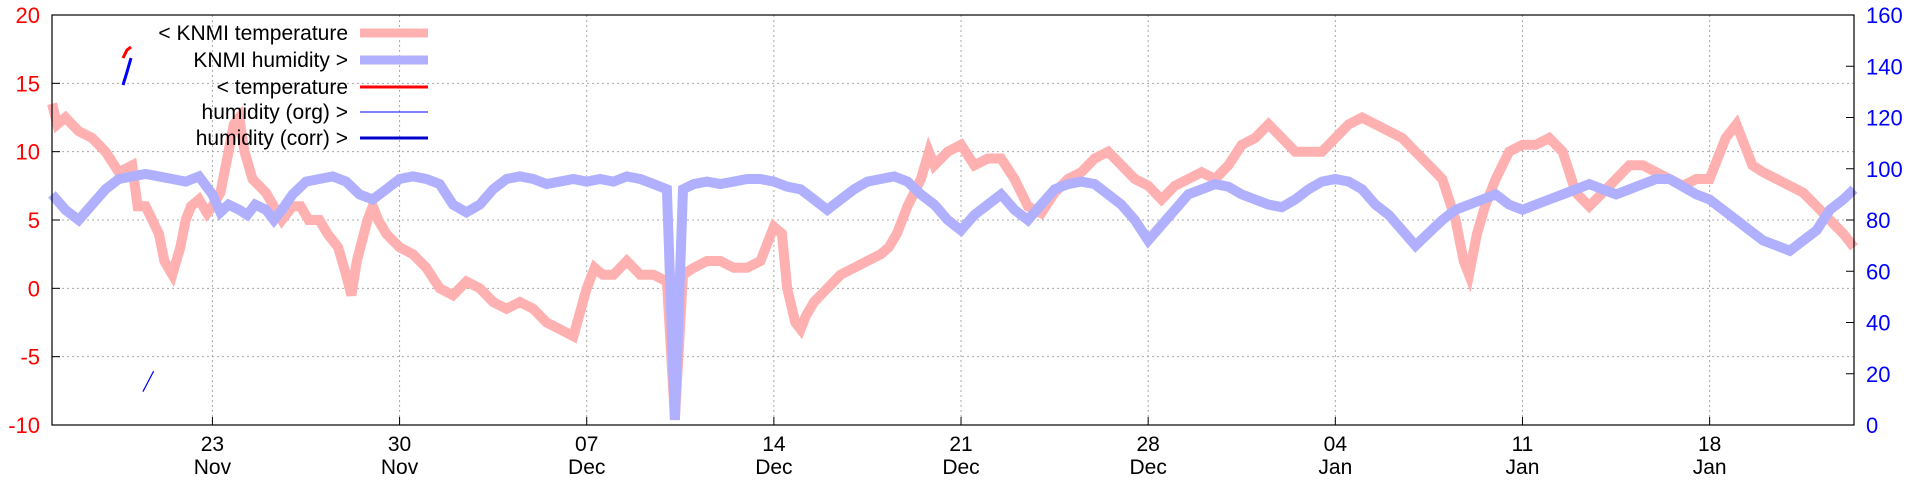 Image resolution: width=1920 pixels, height=480 pixels. What do you see at coordinates (34, 288) in the screenshot?
I see `left-tick-label: 0` at bounding box center [34, 288].